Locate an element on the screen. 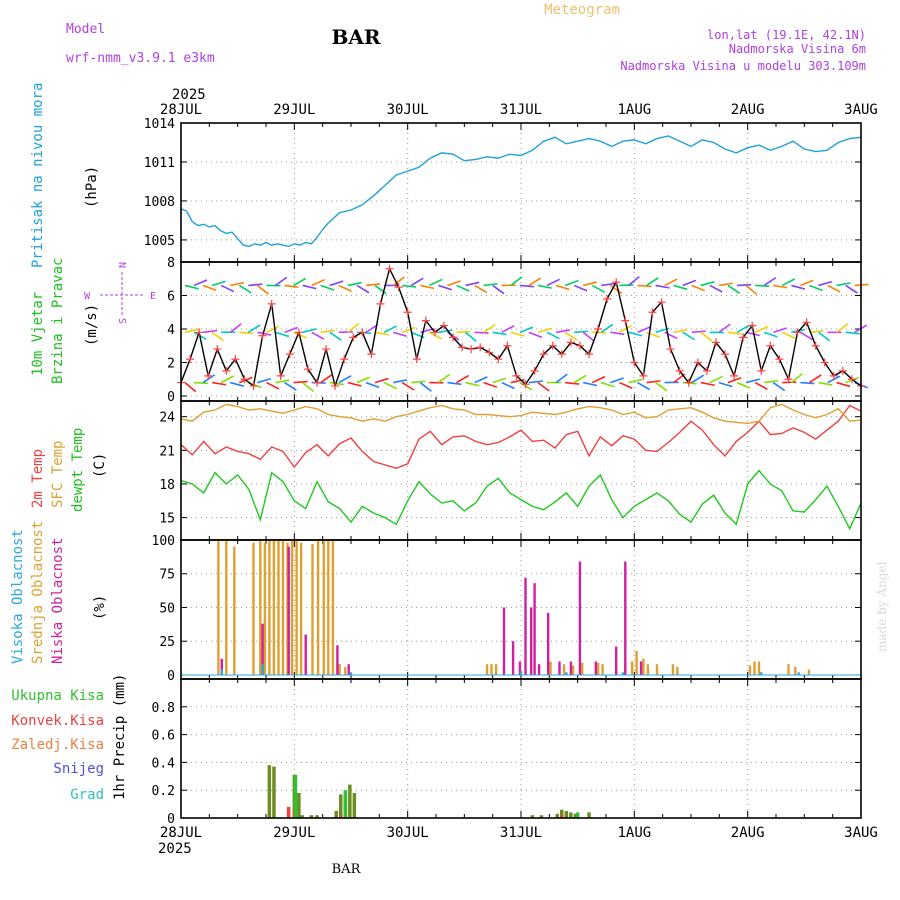 Image resolution: width=900 pixels, height=900 pixels. compass-rose-icon is located at coordinates (122, 294).